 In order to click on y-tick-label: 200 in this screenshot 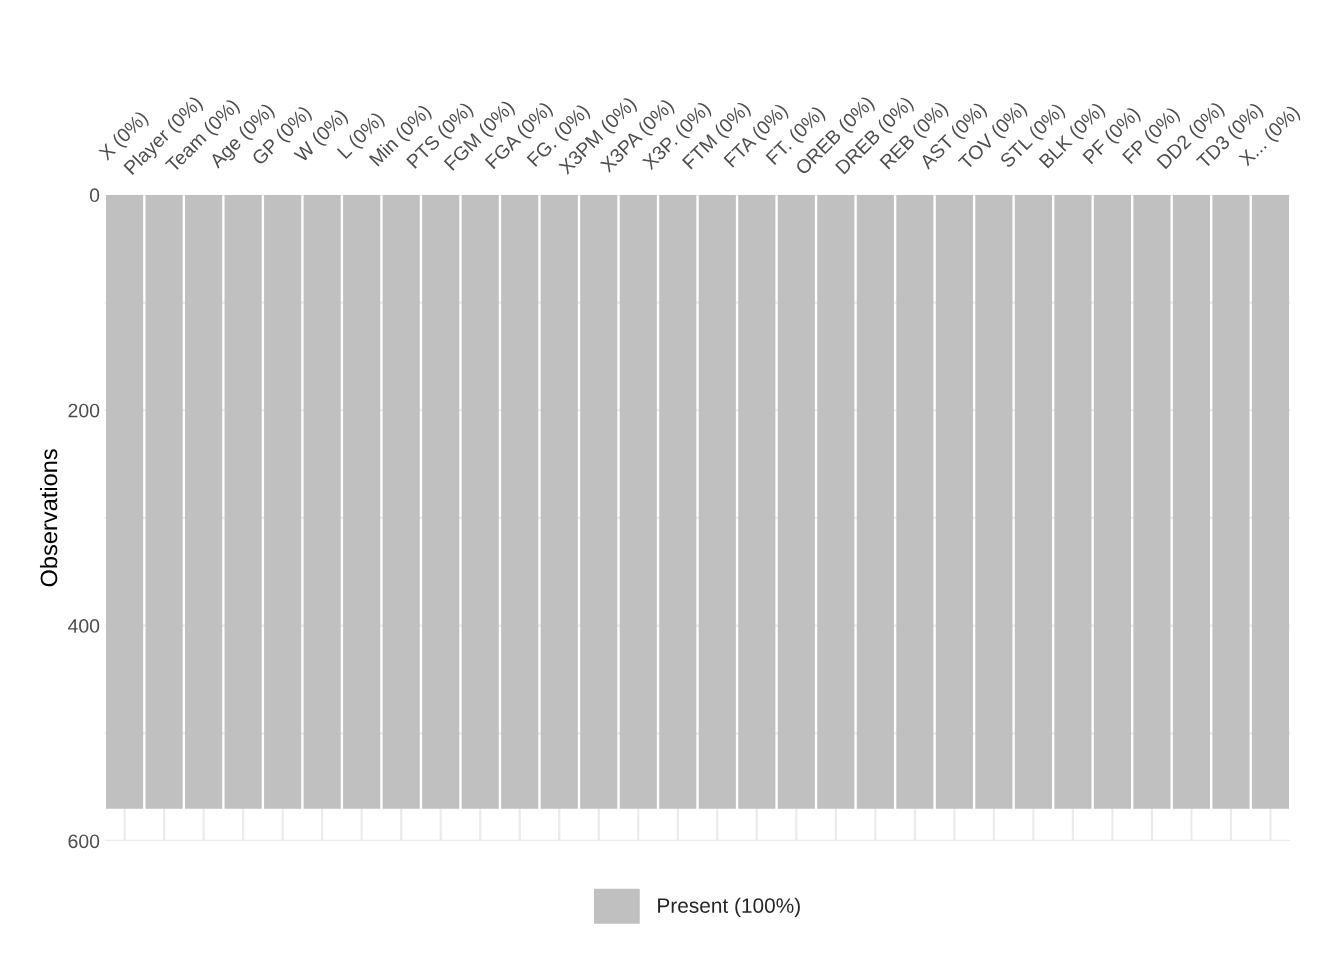, I will do `click(84, 410)`.